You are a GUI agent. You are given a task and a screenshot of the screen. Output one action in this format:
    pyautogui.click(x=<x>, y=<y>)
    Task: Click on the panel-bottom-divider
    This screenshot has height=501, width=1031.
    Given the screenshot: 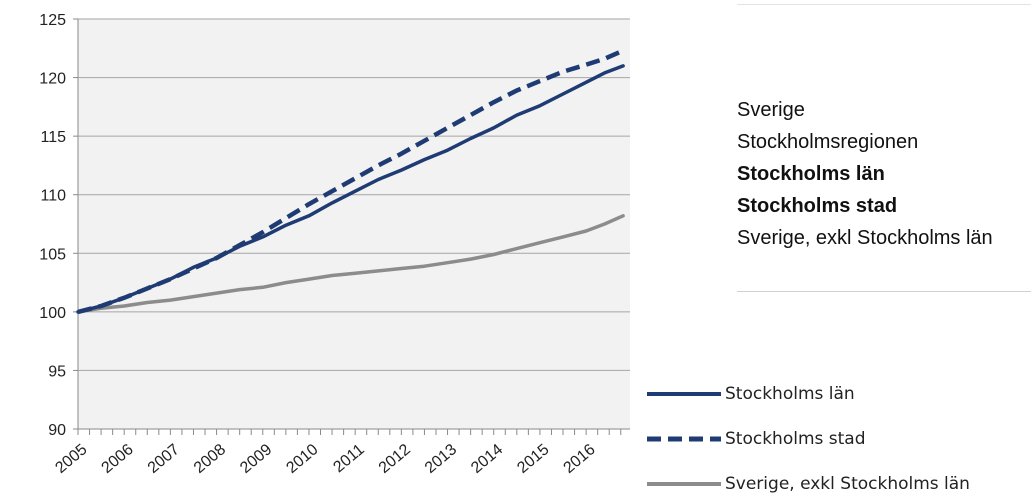 What is the action you would take?
    pyautogui.click(x=884, y=291)
    